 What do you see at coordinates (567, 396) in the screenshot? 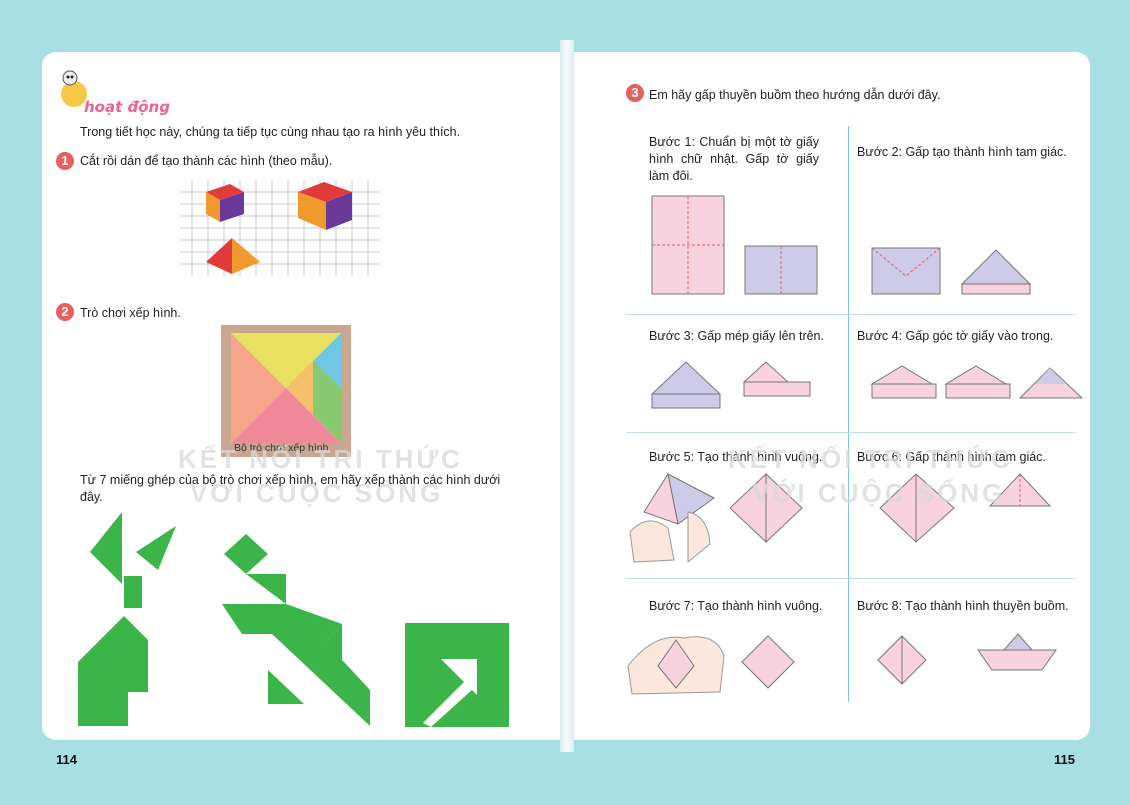
I see `book-gutter` at bounding box center [567, 396].